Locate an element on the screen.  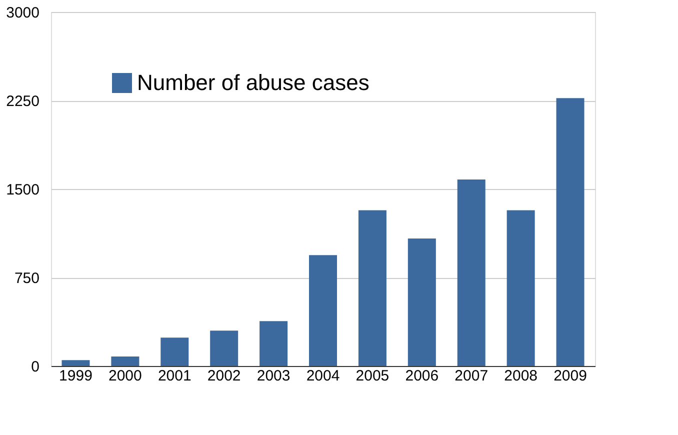
x-tick-label: 2000 is located at coordinates (125, 376).